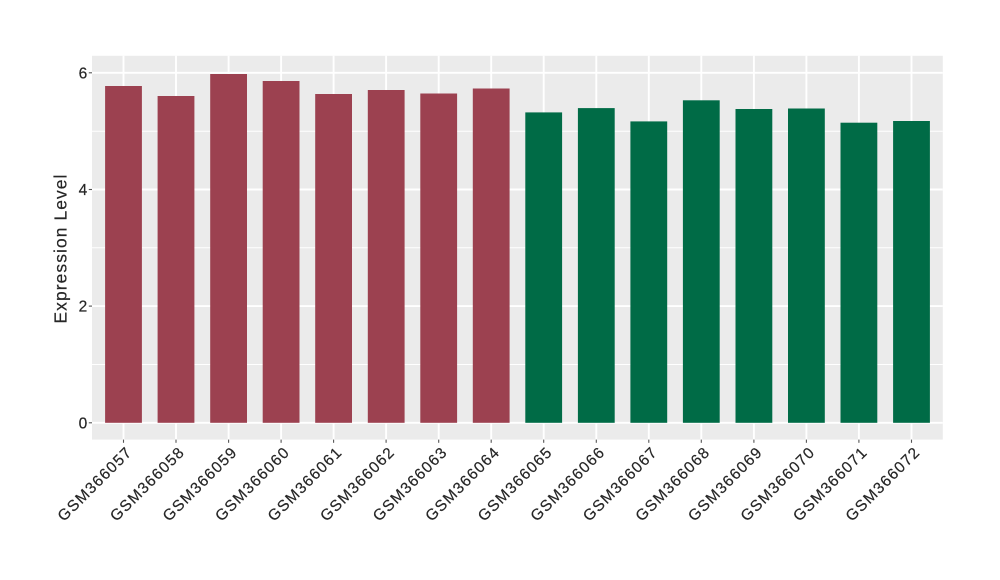 The image size is (1000, 580). I want to click on svg-text: 0, so click(83, 423).